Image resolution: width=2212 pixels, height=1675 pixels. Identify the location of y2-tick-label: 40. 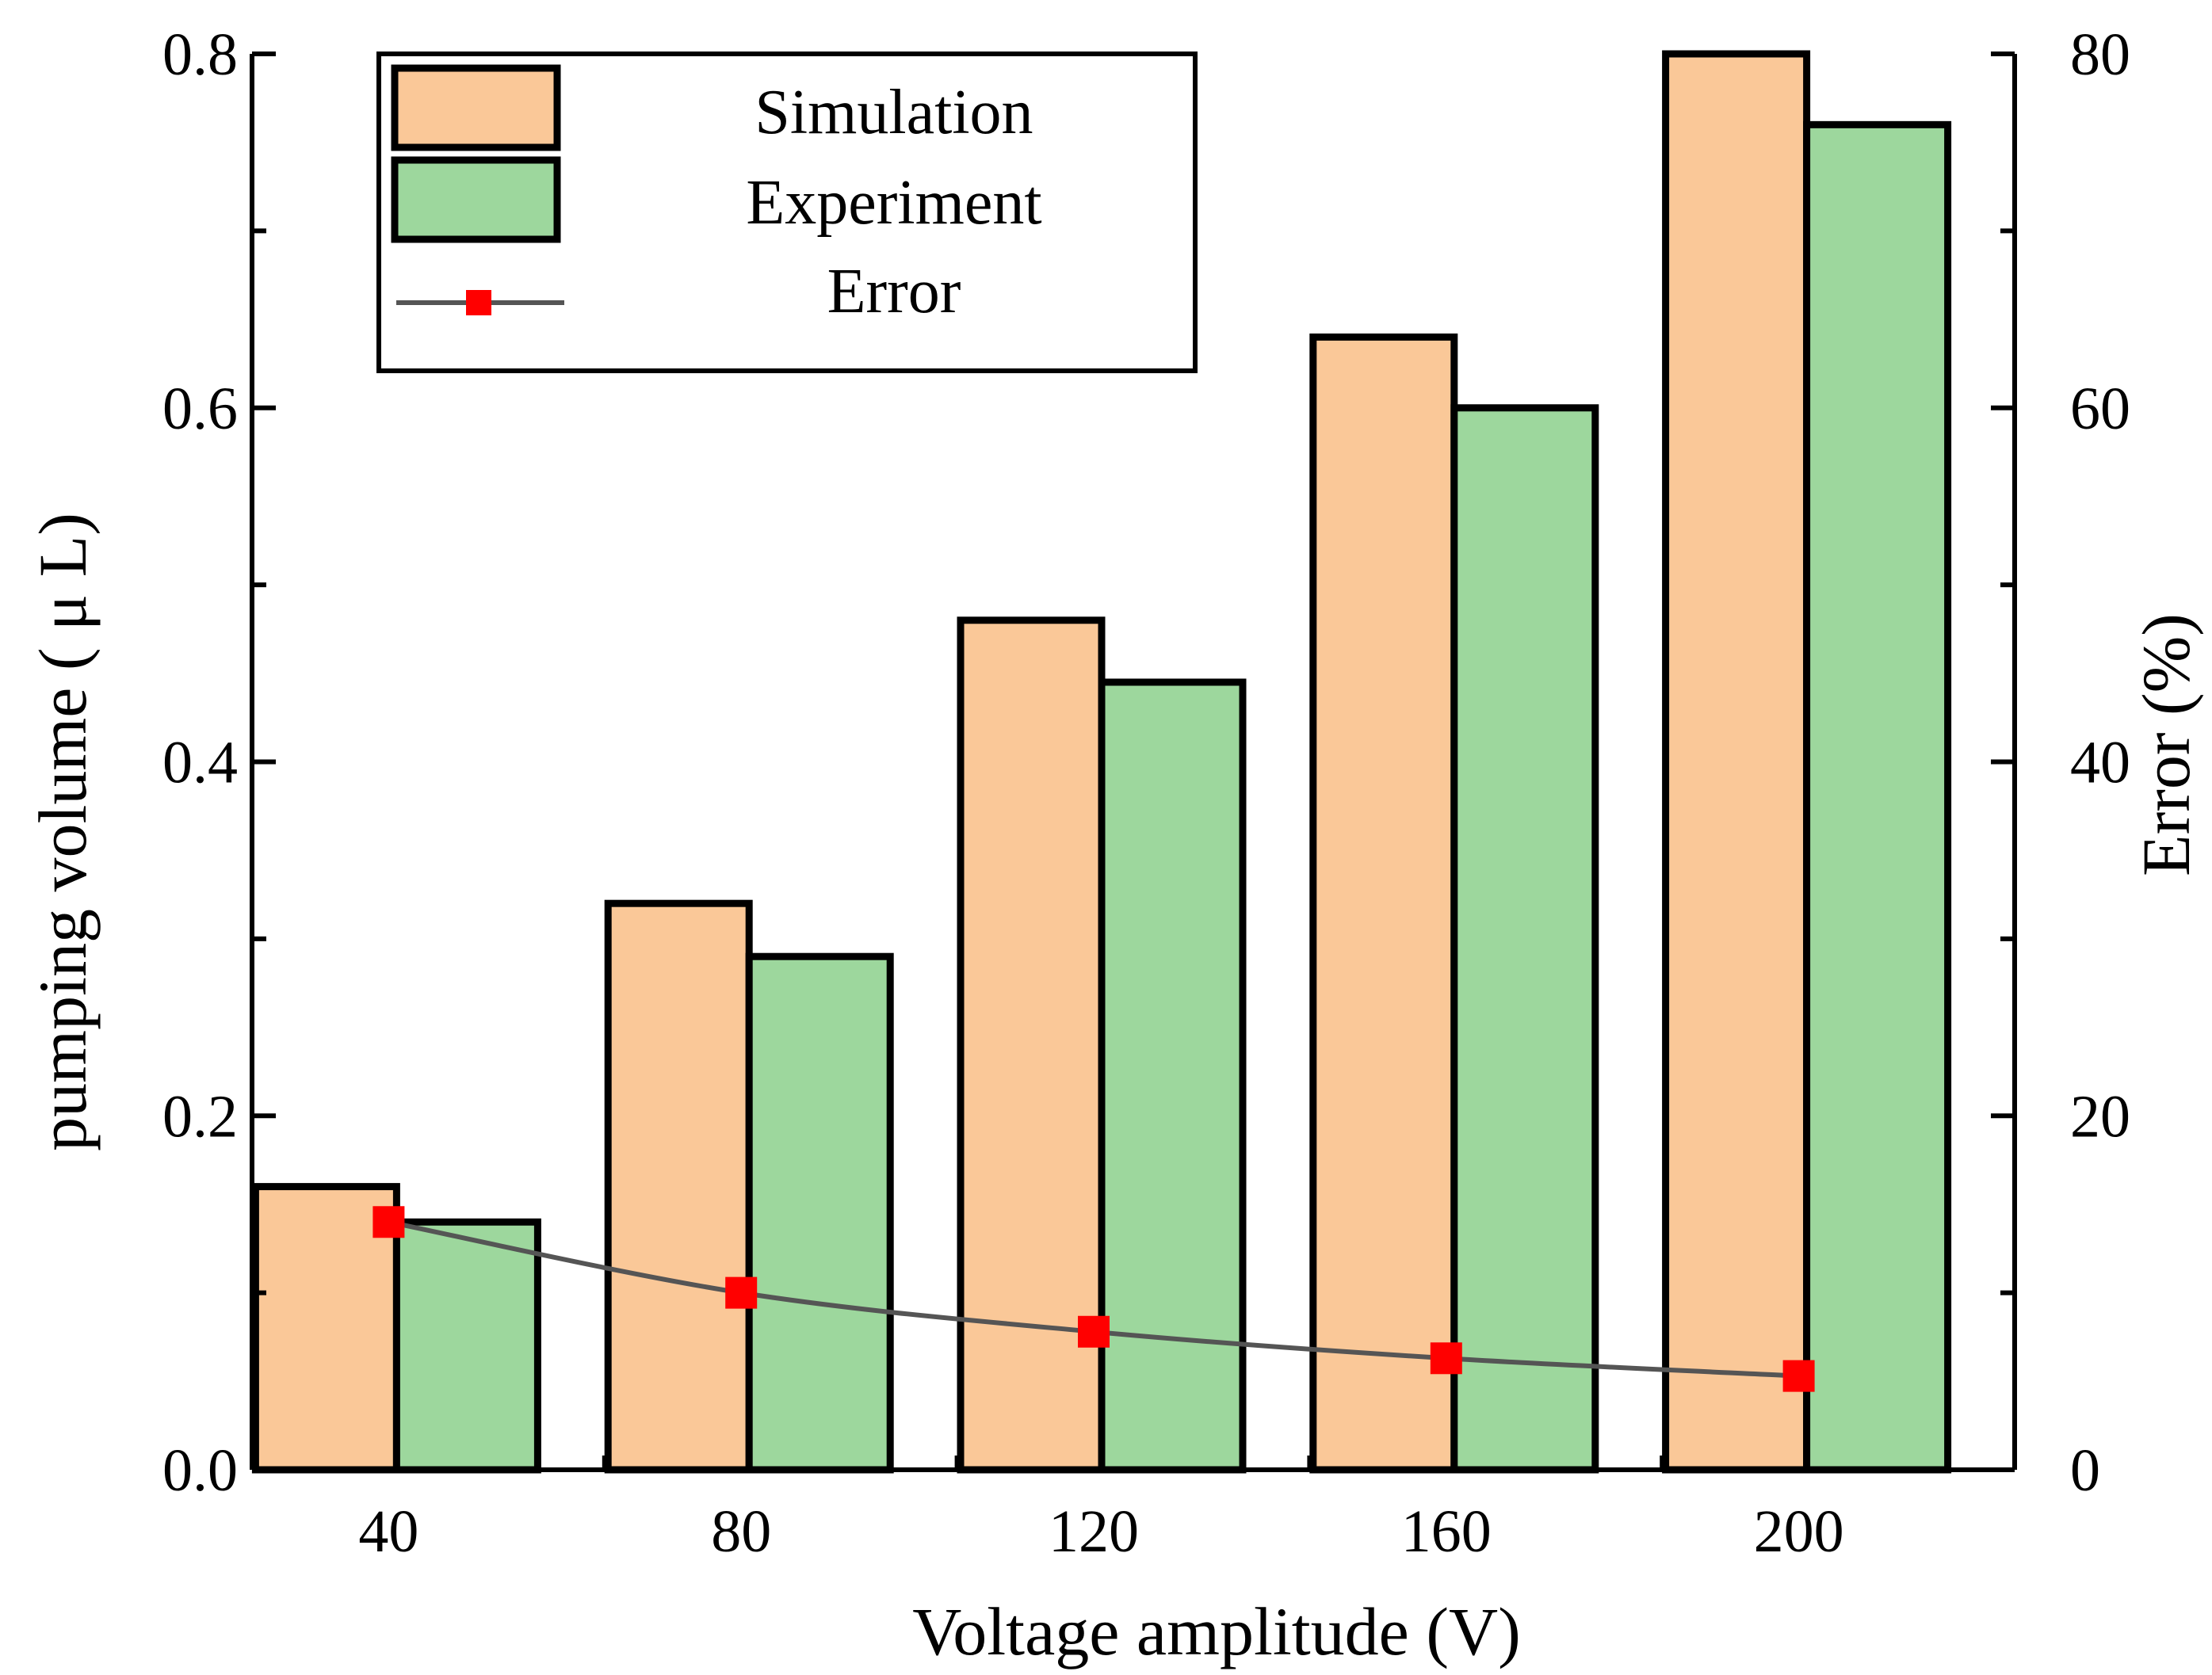
(2100, 763).